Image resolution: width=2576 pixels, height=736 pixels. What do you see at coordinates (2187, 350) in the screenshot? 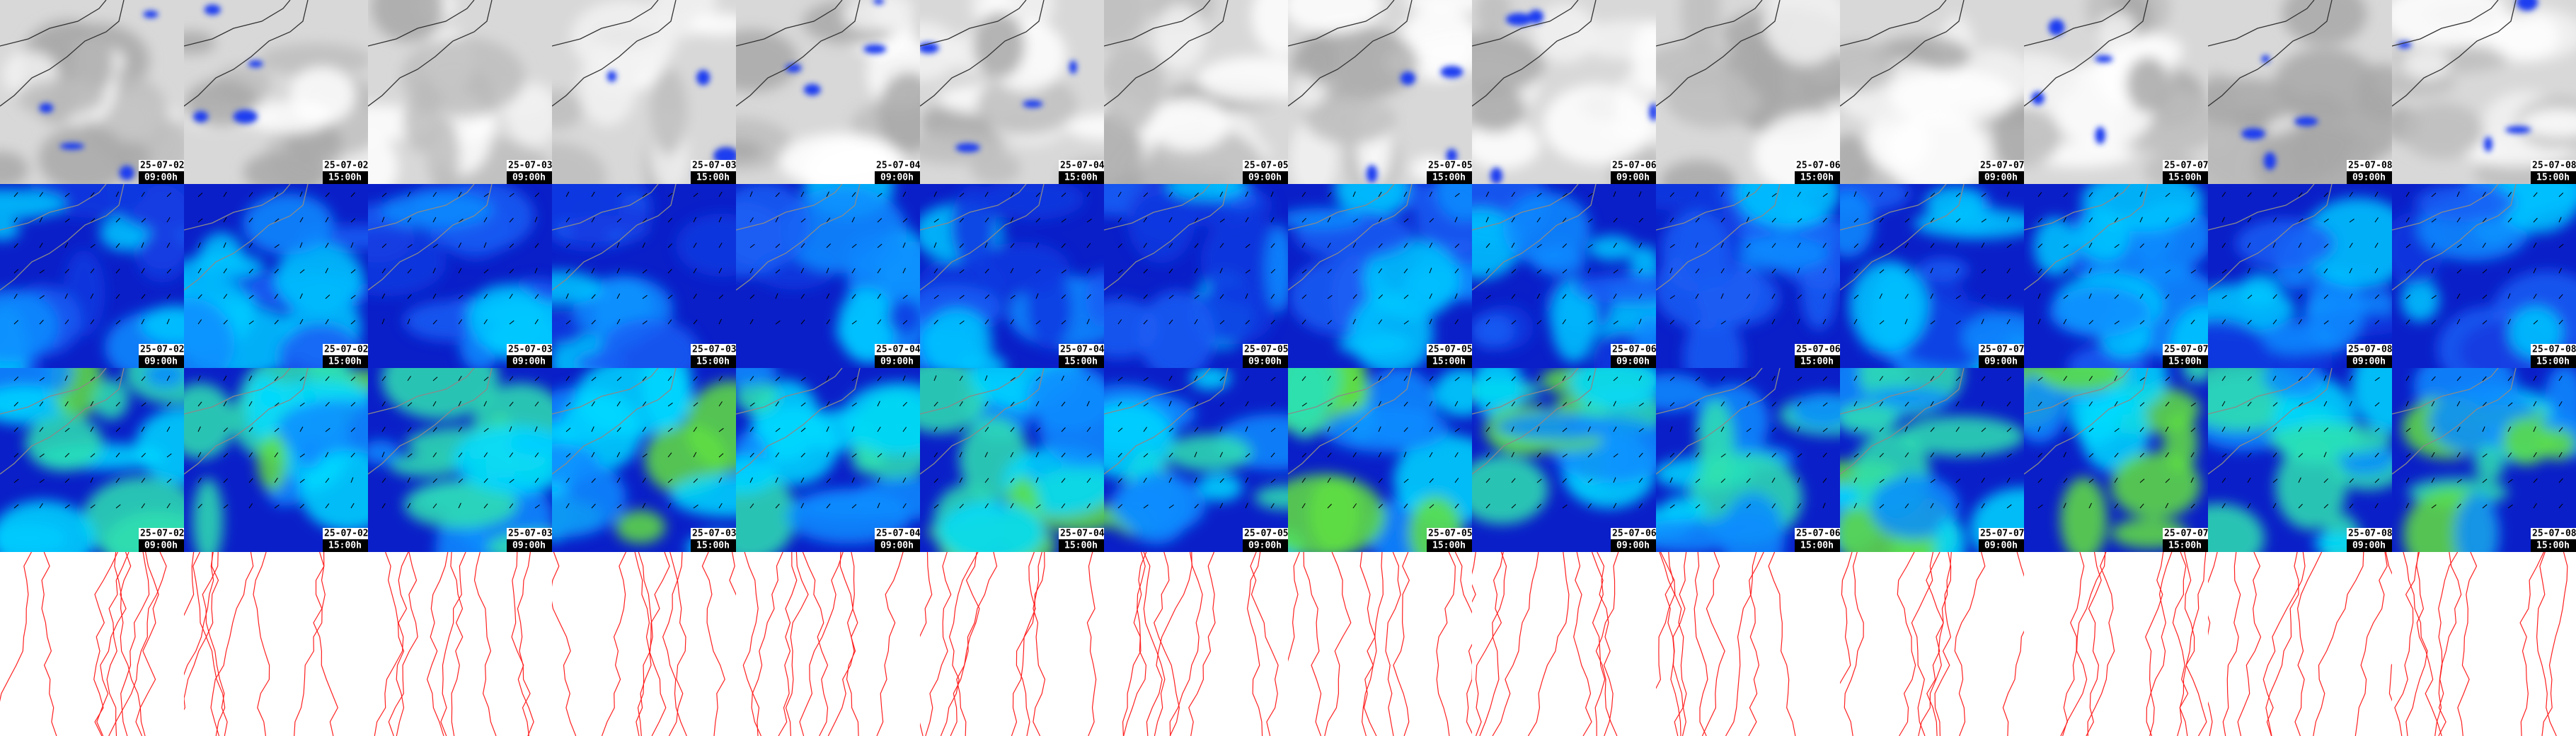
I see `label-date: 25-07-07` at bounding box center [2187, 350].